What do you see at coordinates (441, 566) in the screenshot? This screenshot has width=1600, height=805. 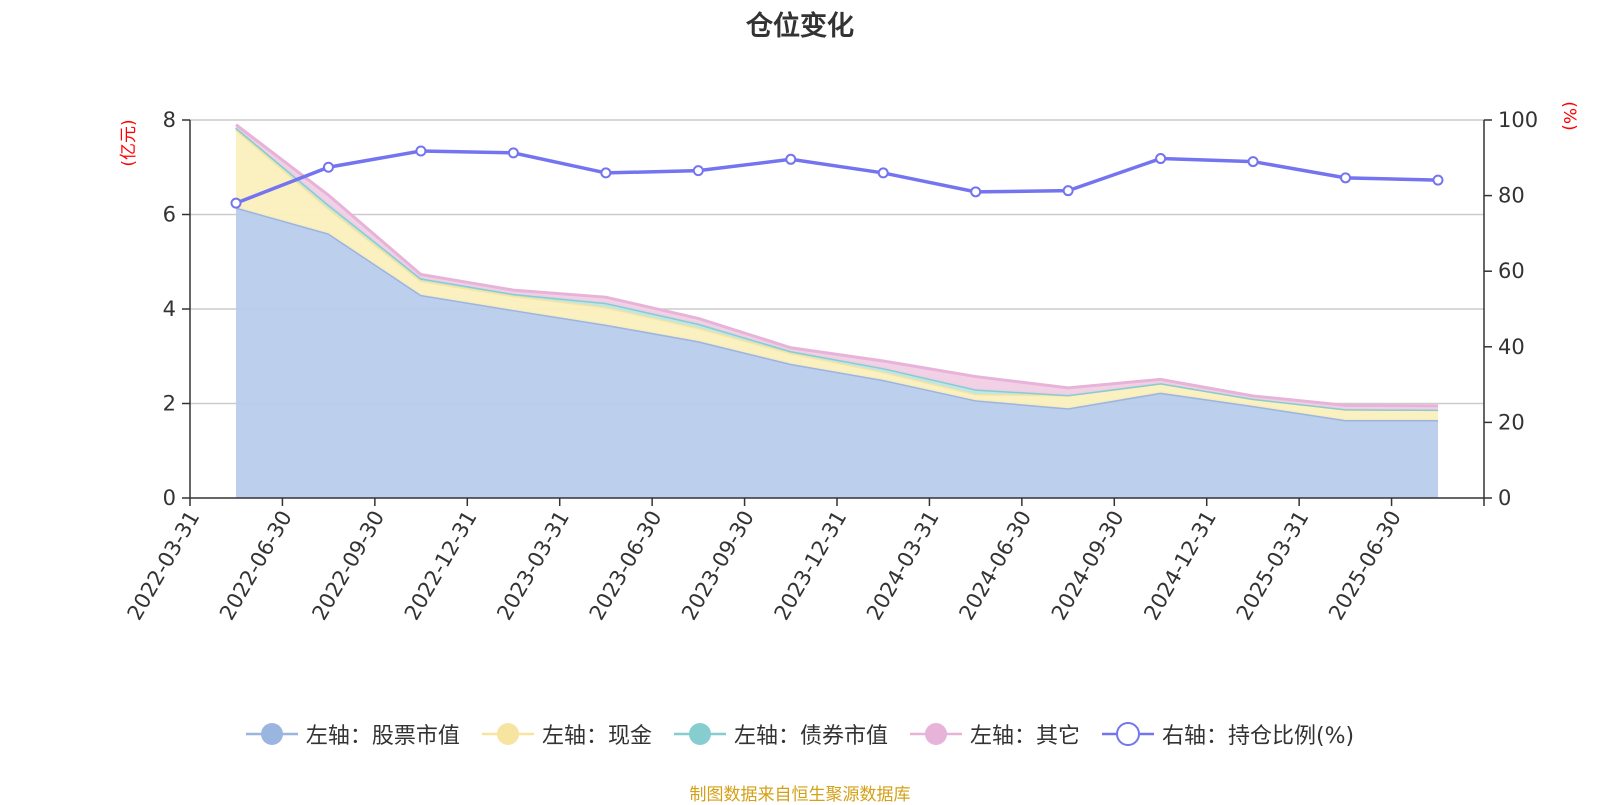 I see `x-tick-label: 2022-12-31` at bounding box center [441, 566].